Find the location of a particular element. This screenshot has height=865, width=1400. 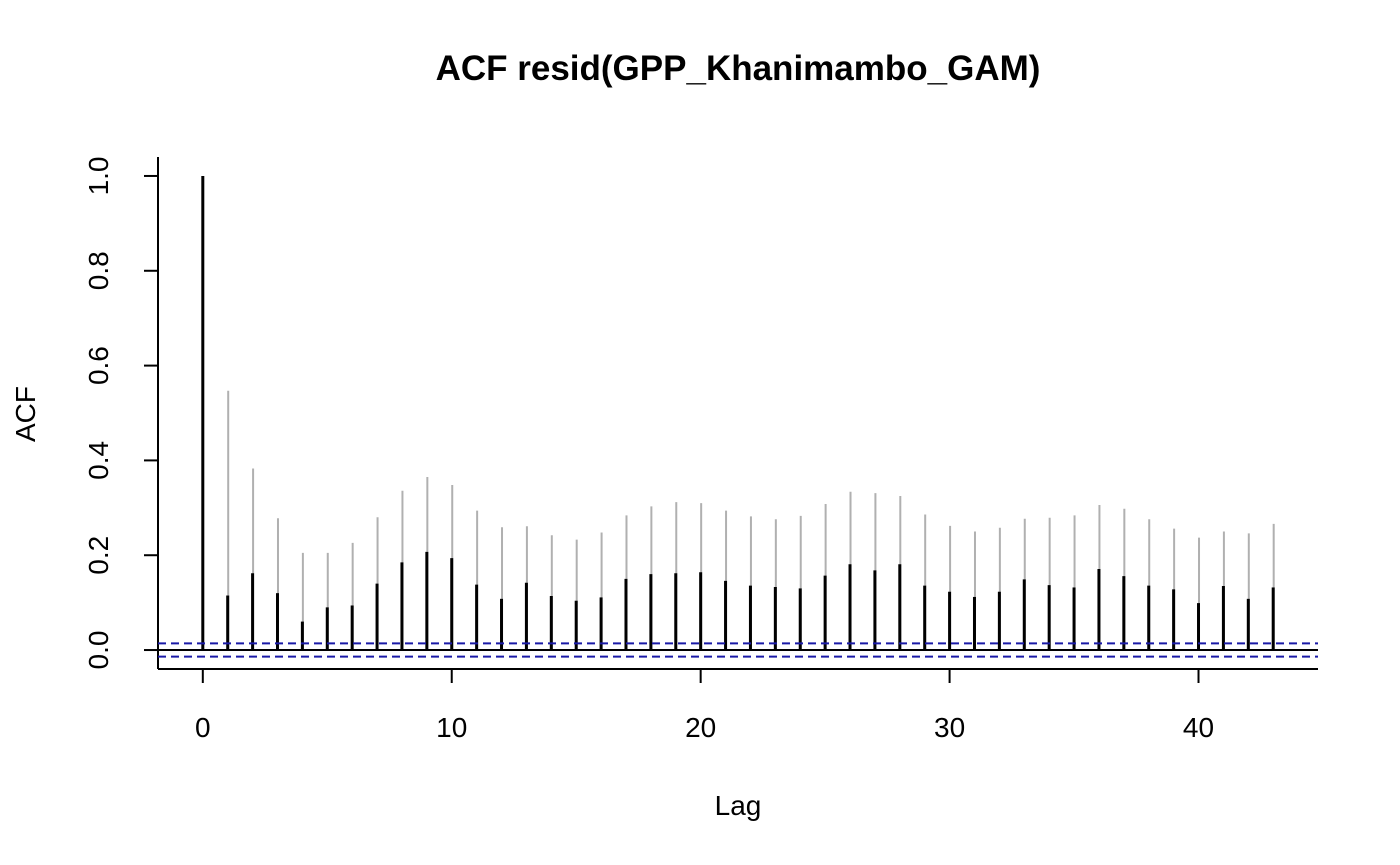

x-axis-label: Lag is located at coordinates (738, 805).